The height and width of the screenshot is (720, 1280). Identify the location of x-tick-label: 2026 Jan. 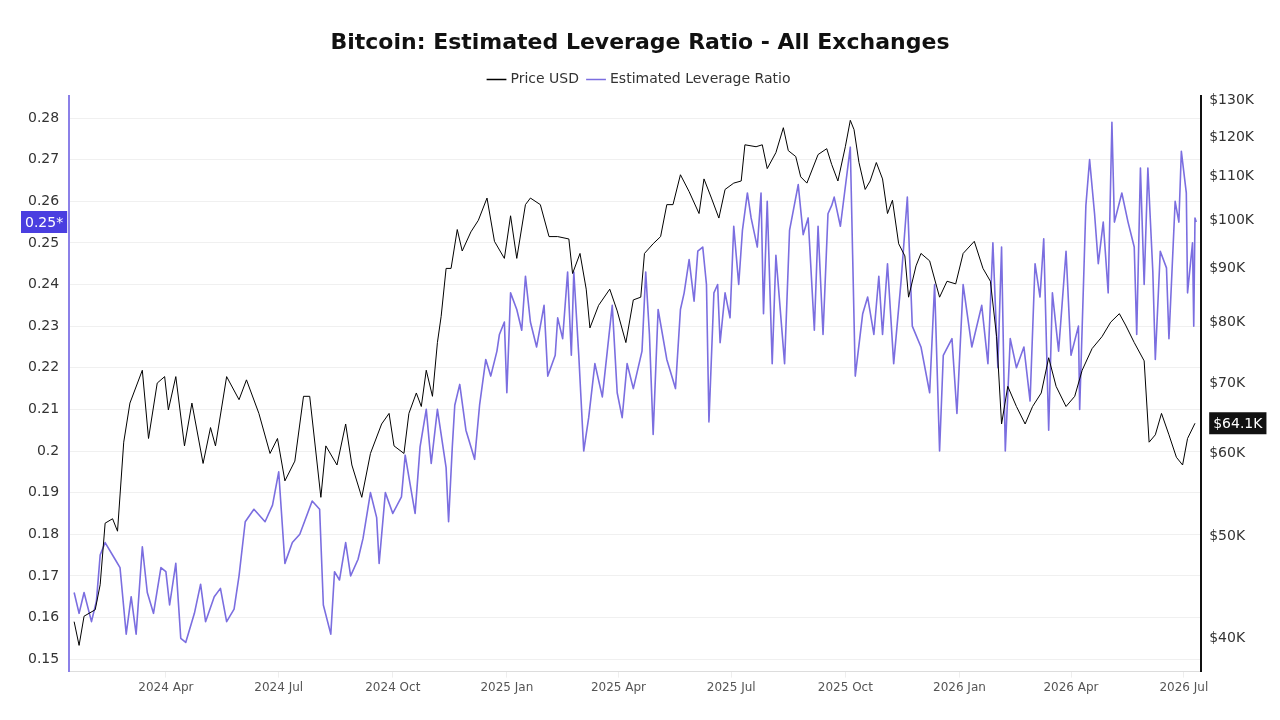
(959, 686).